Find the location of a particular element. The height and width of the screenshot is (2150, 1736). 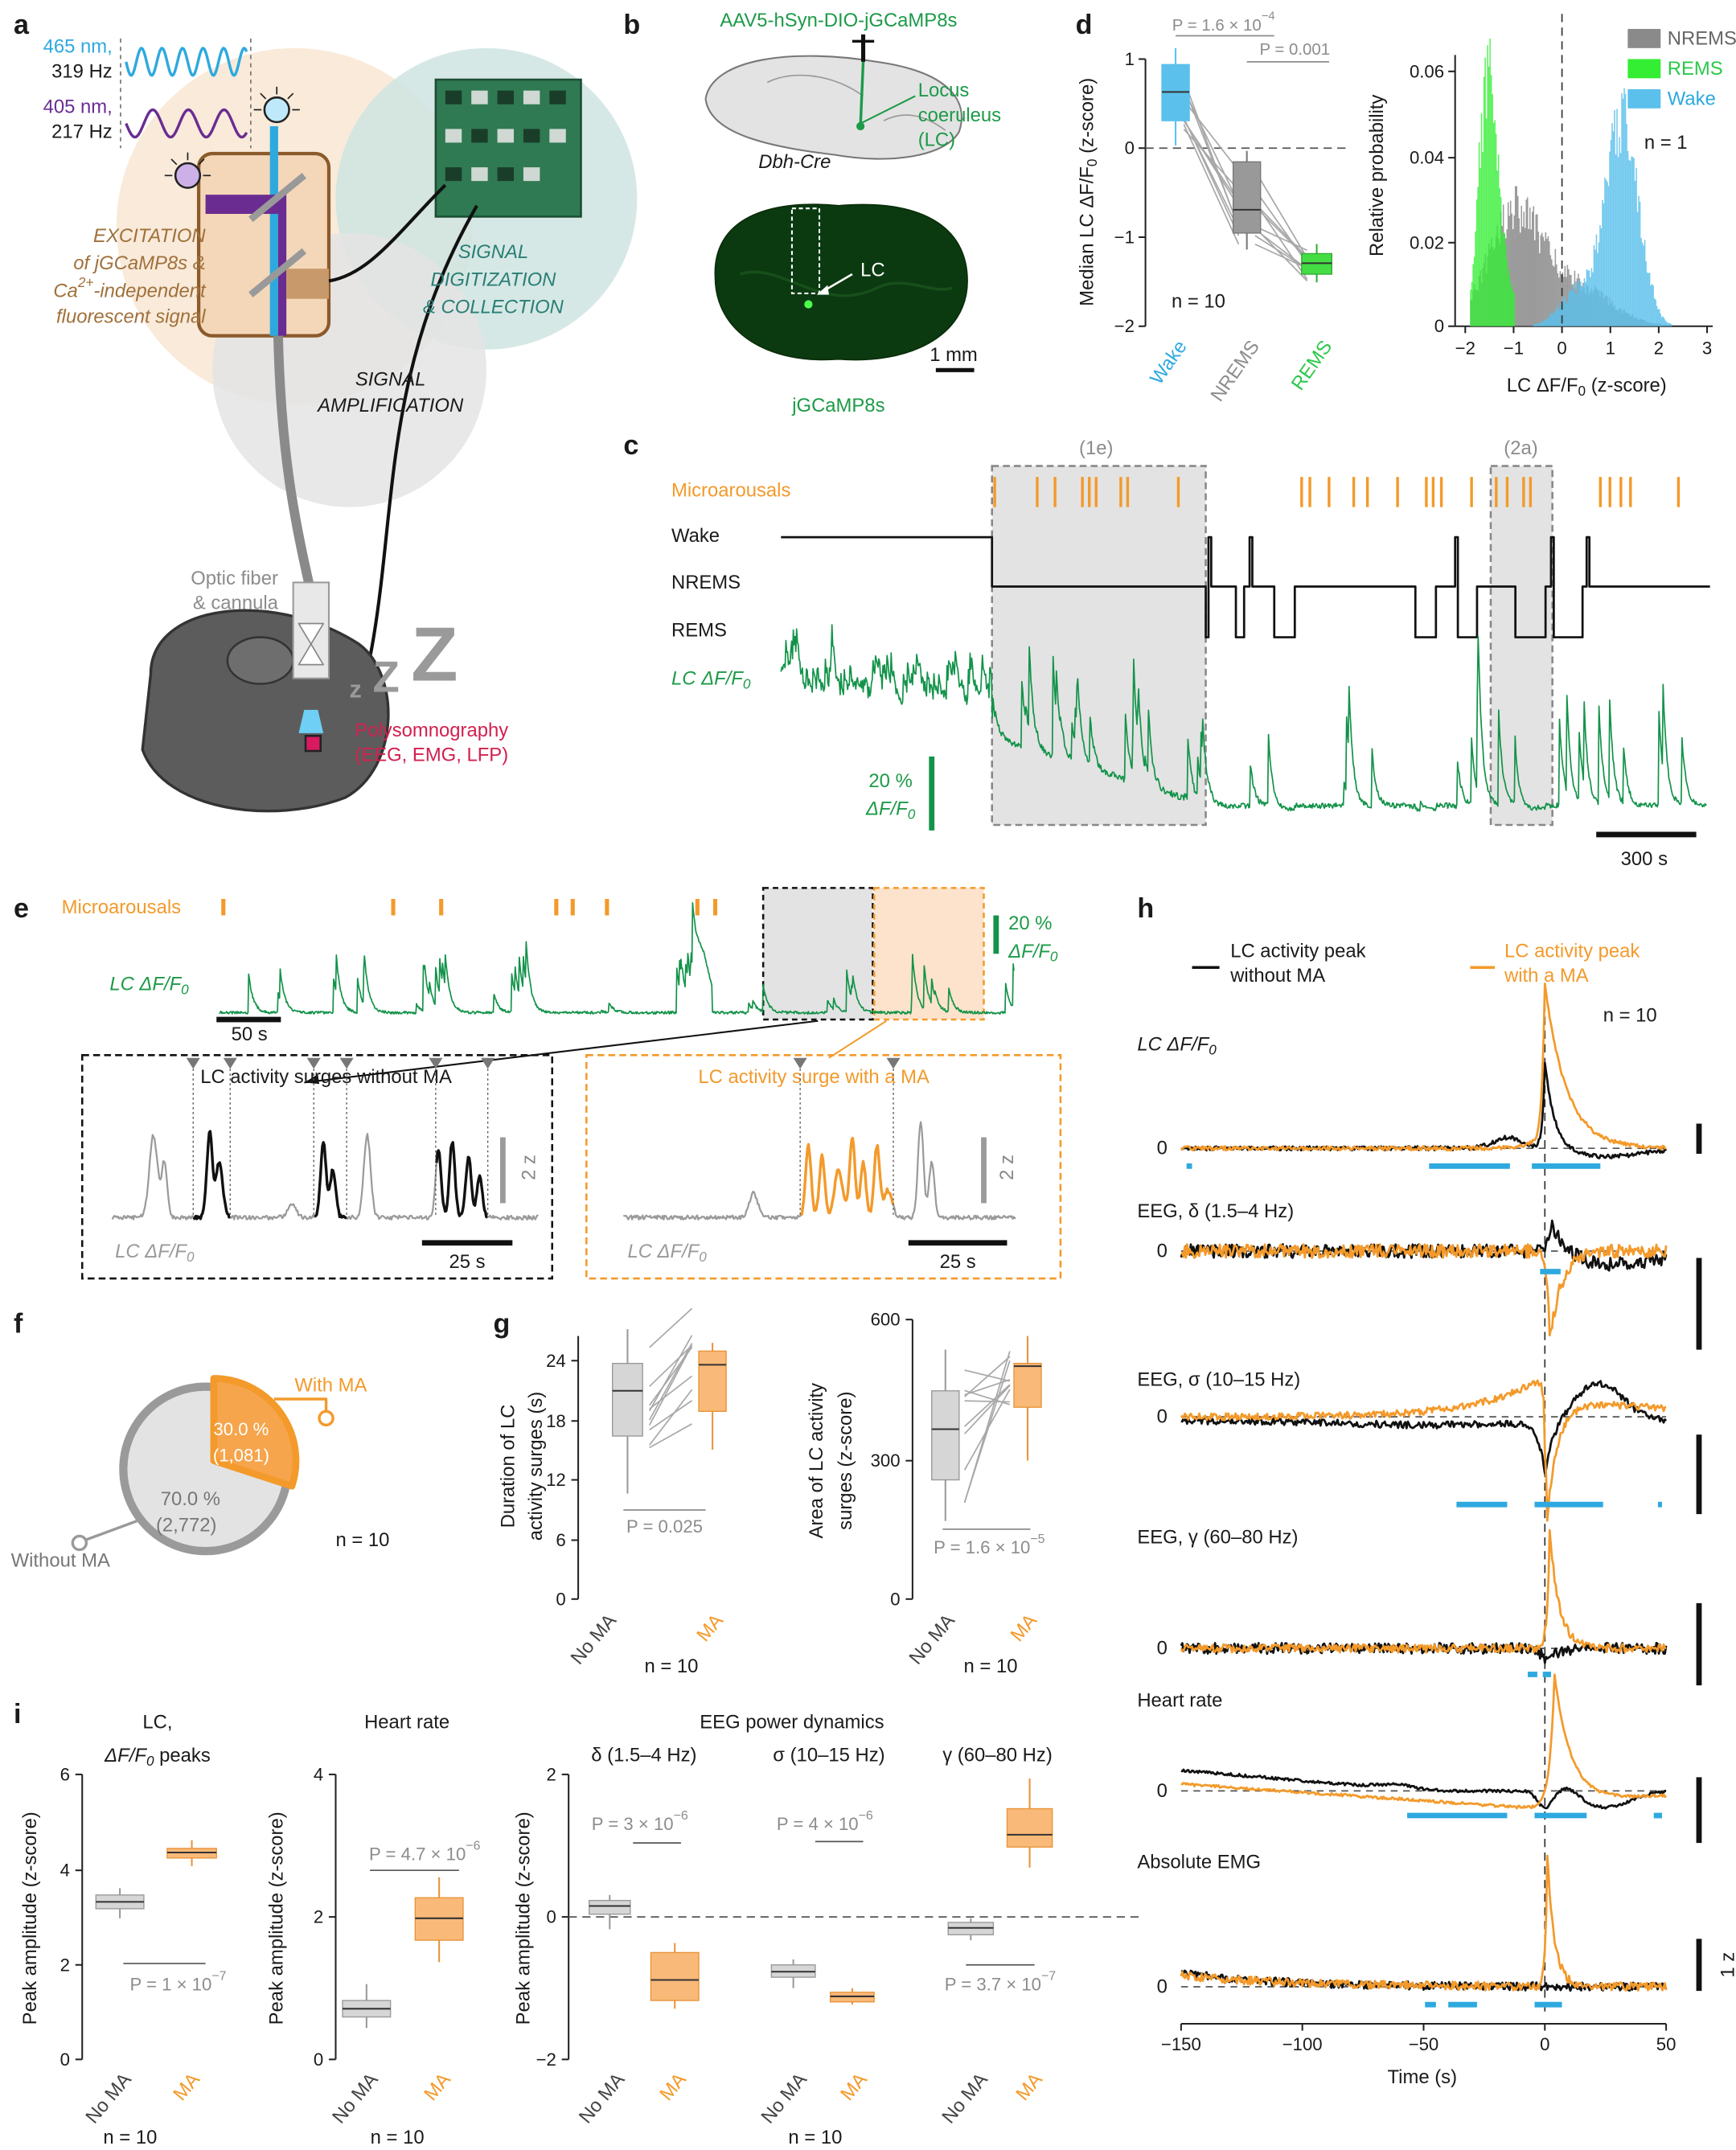

label-part: −4 is located at coordinates (1268, 16).